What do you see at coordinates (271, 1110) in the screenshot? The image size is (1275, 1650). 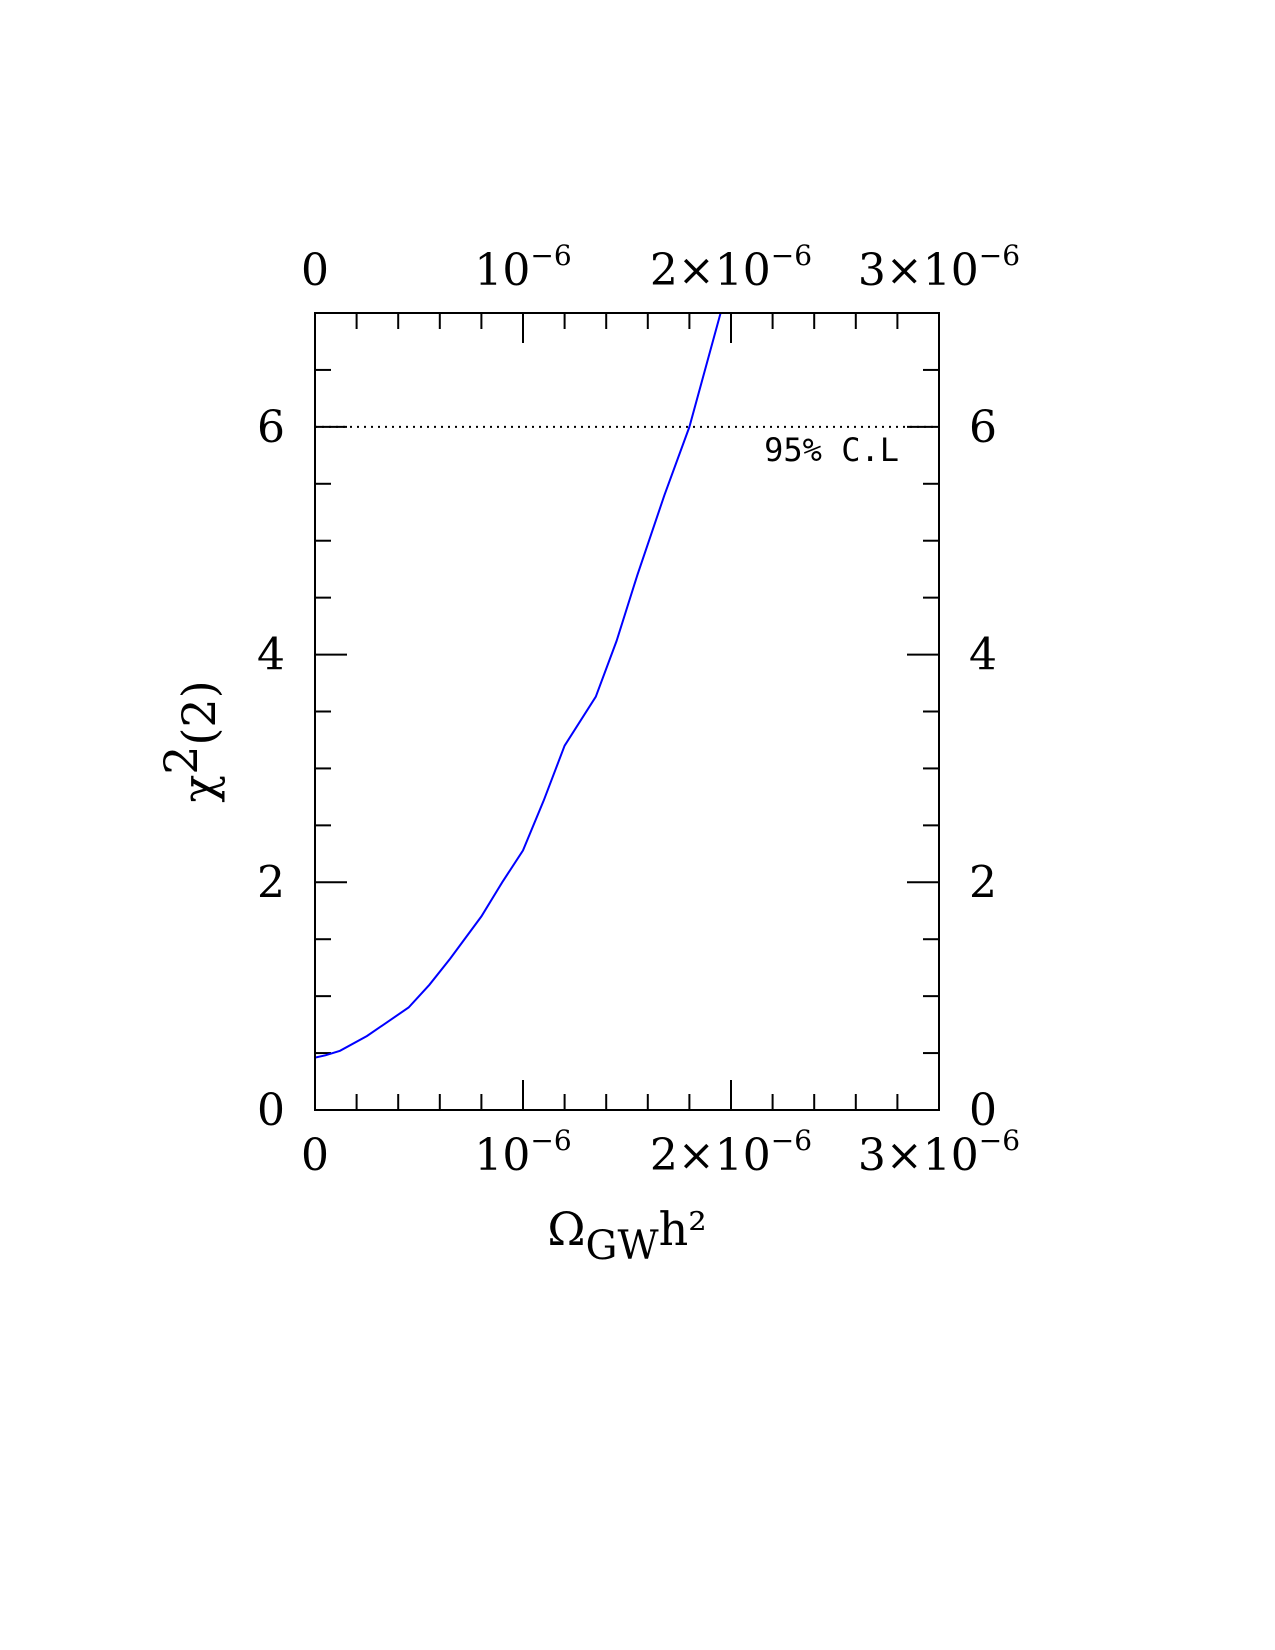 I see `y-tick-label: 0` at bounding box center [271, 1110].